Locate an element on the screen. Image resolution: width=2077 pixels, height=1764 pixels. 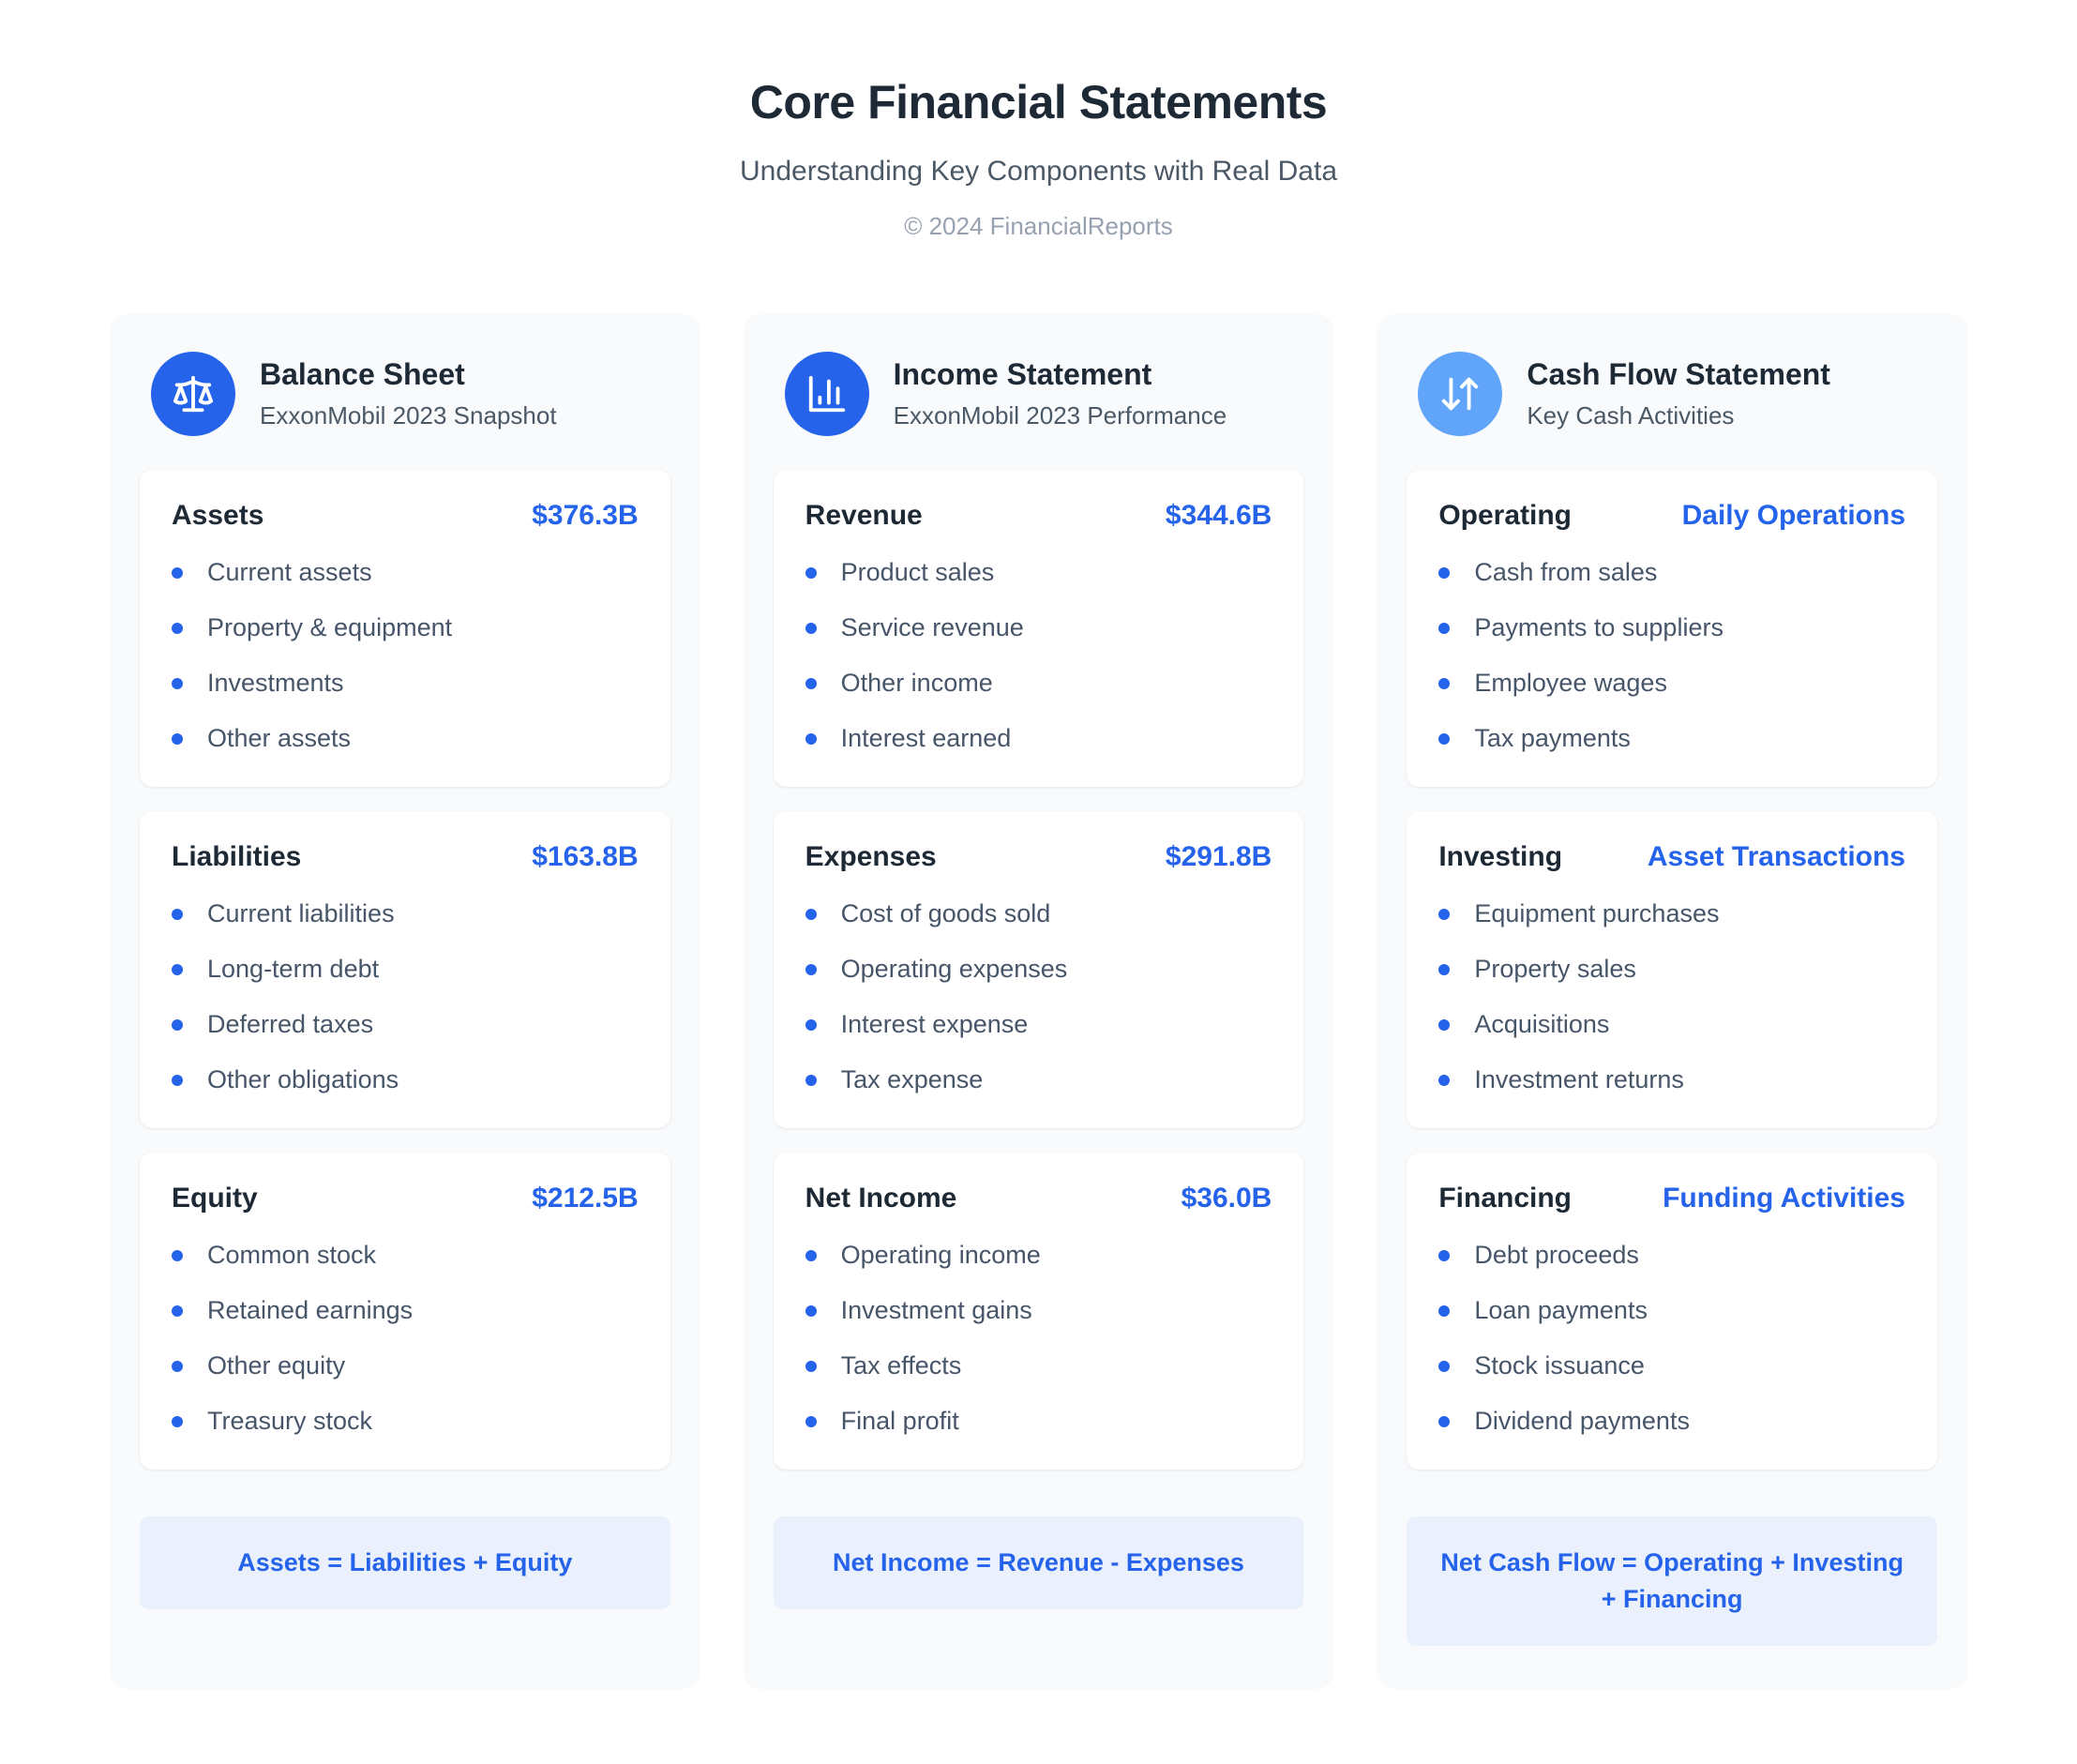
card-title: Balance Sheet is located at coordinates (362, 374).